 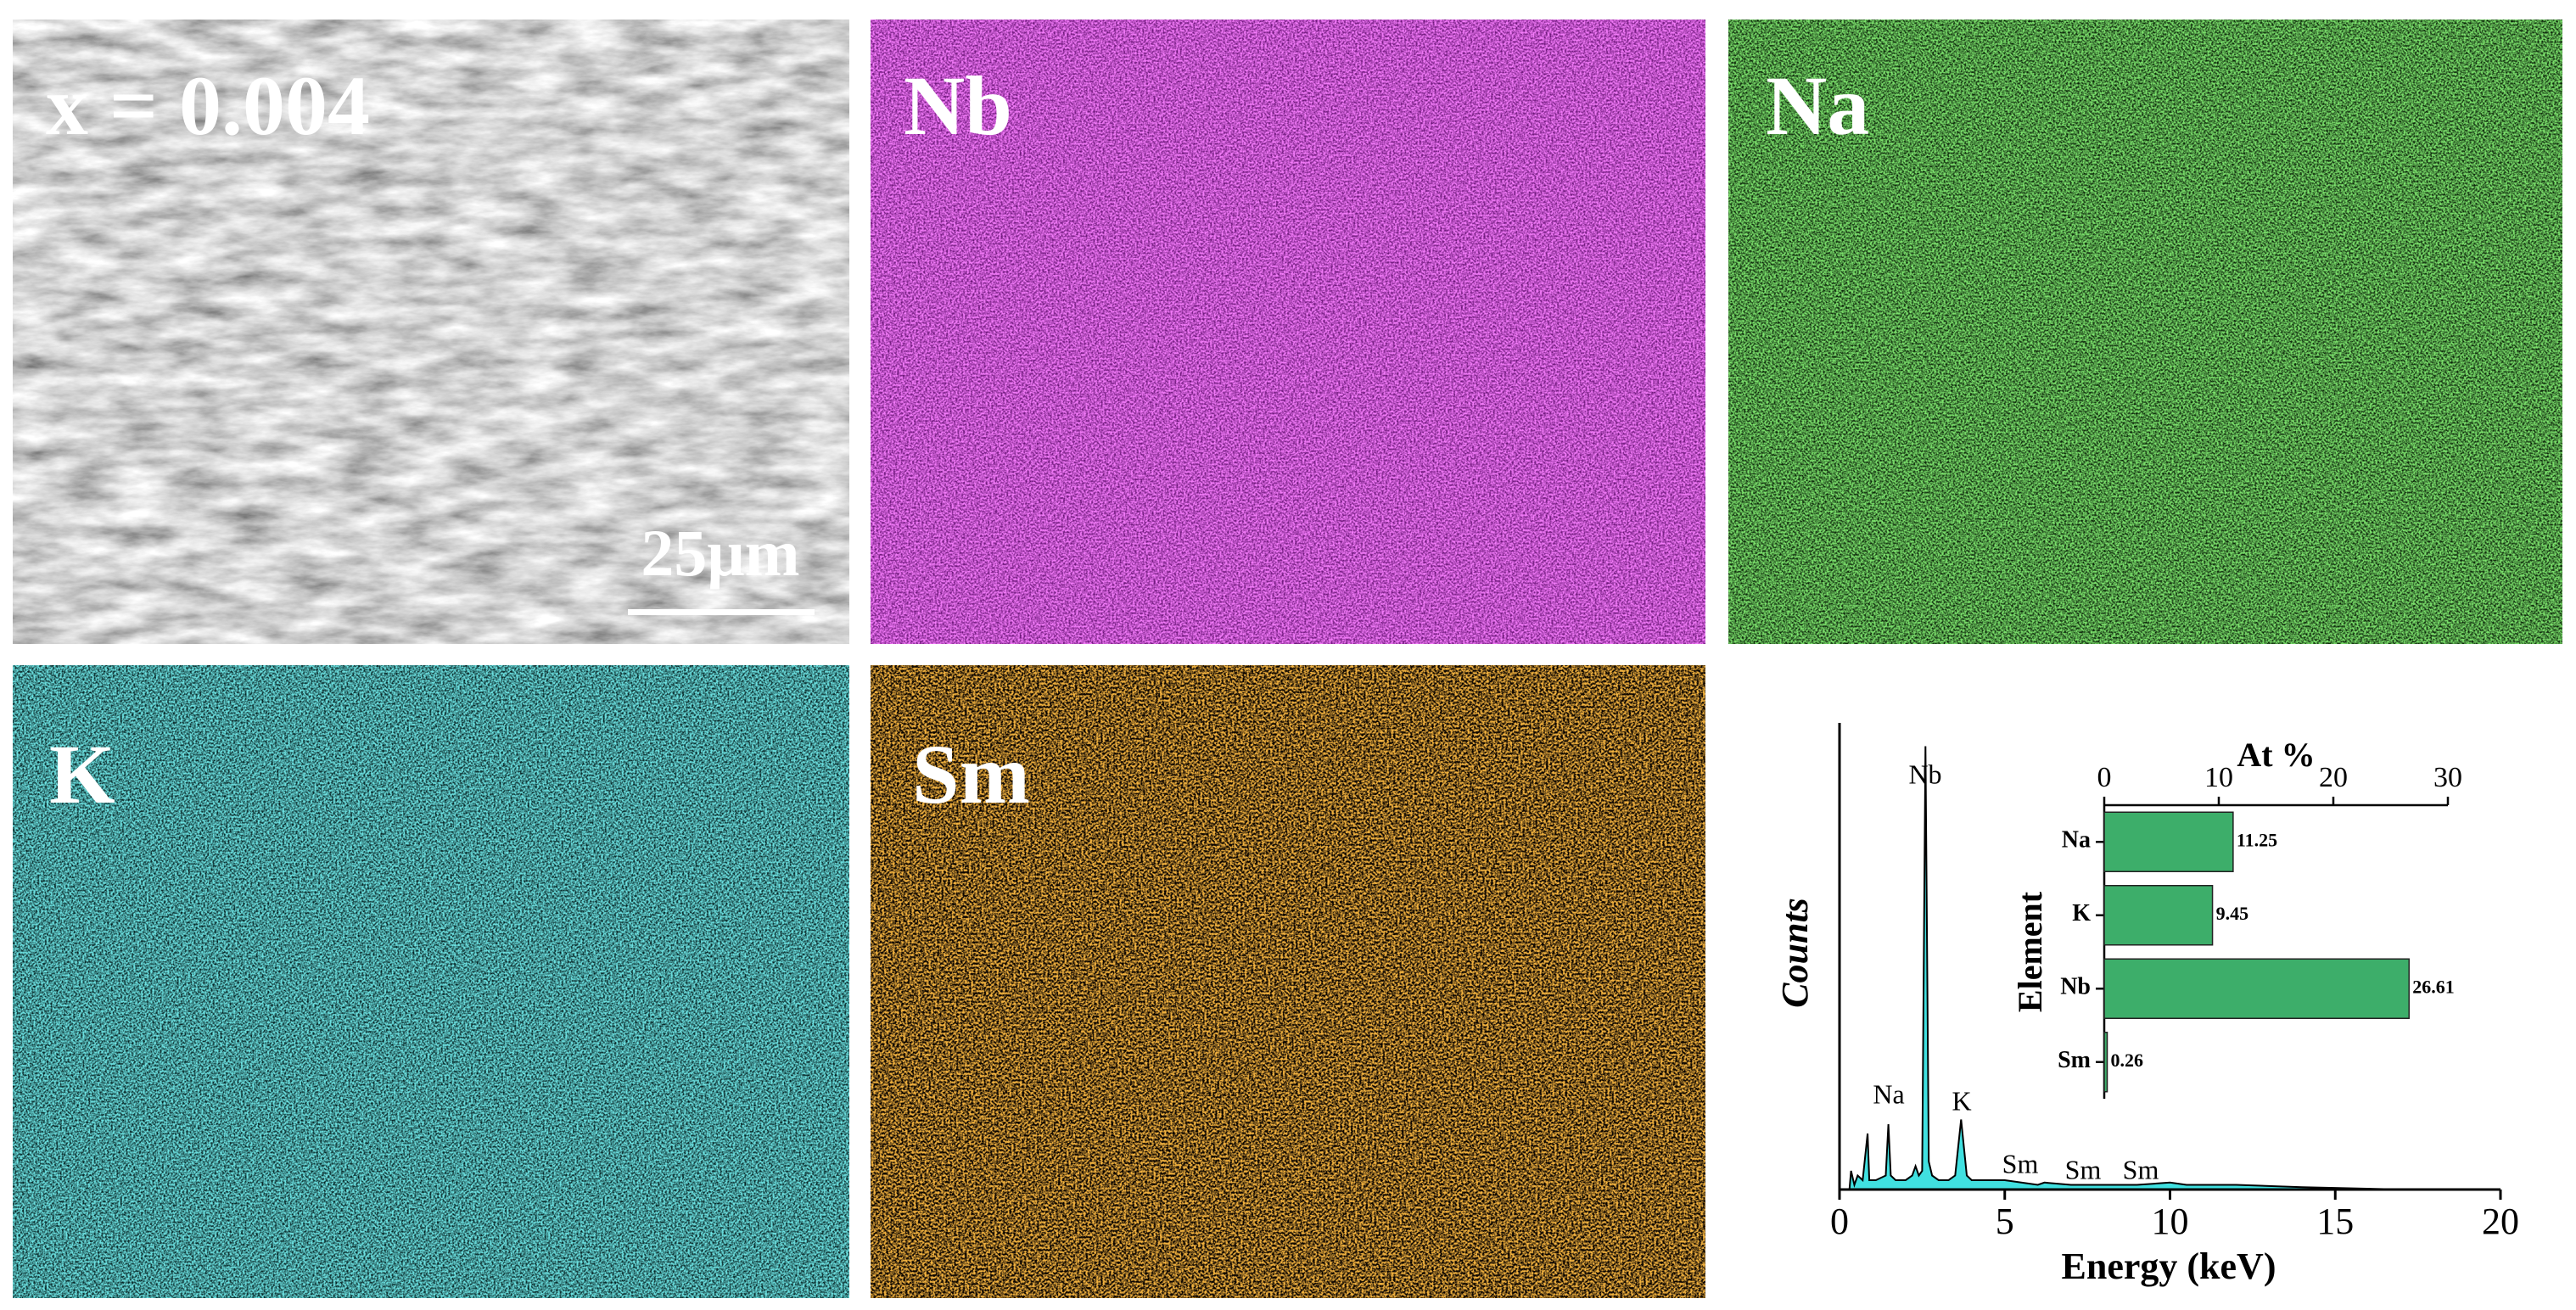 I want to click on spectrum, so click(x=2170, y=968).